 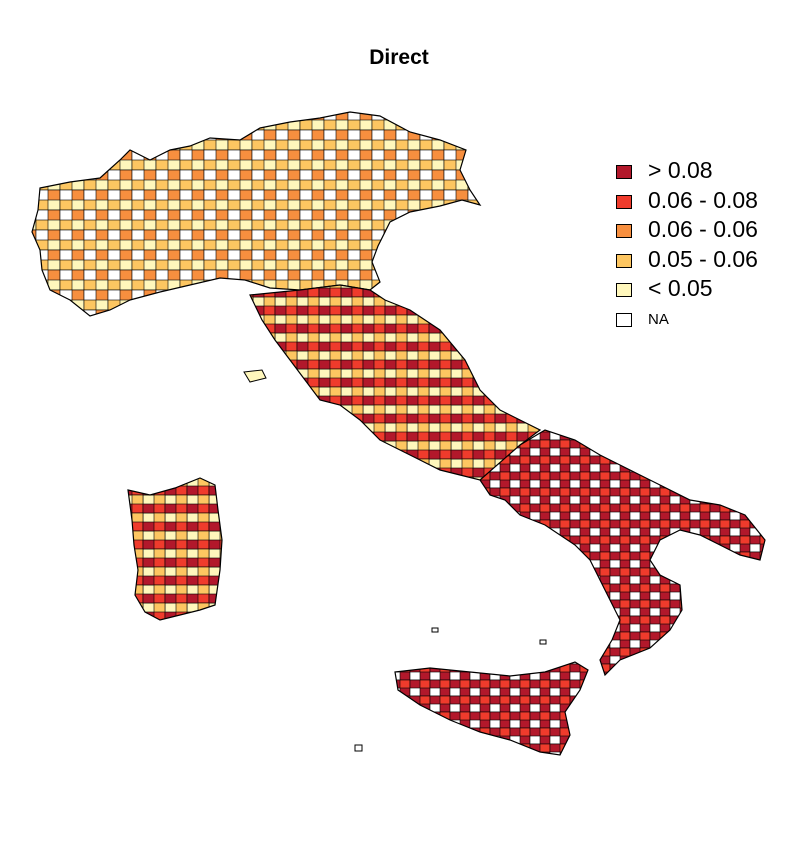 I want to click on region-south, so click(x=622, y=553).